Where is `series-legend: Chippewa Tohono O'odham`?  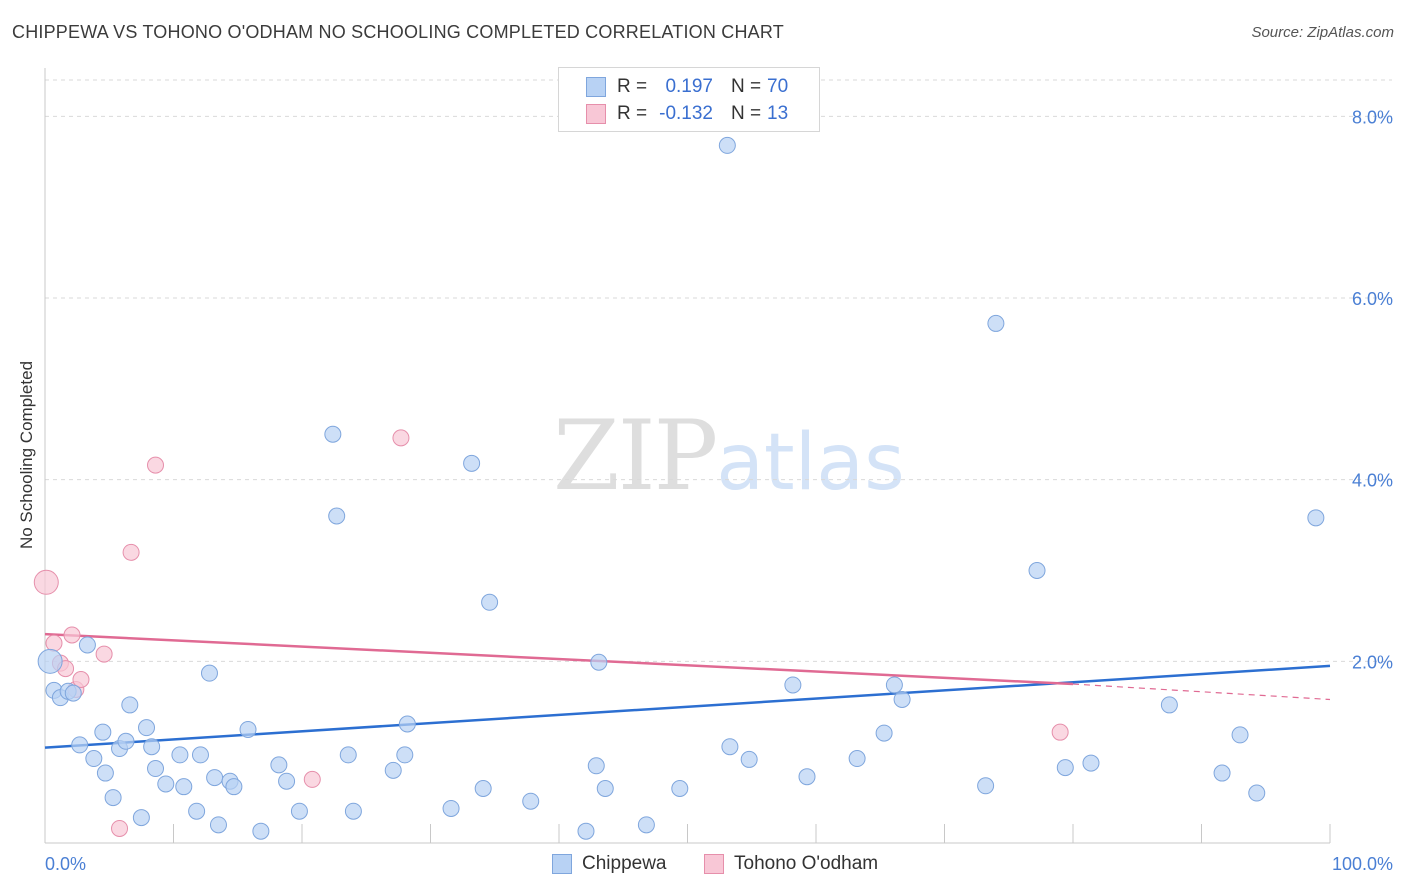
series-legend: Chippewa Tohono O'odham is located at coordinates (703, 865).